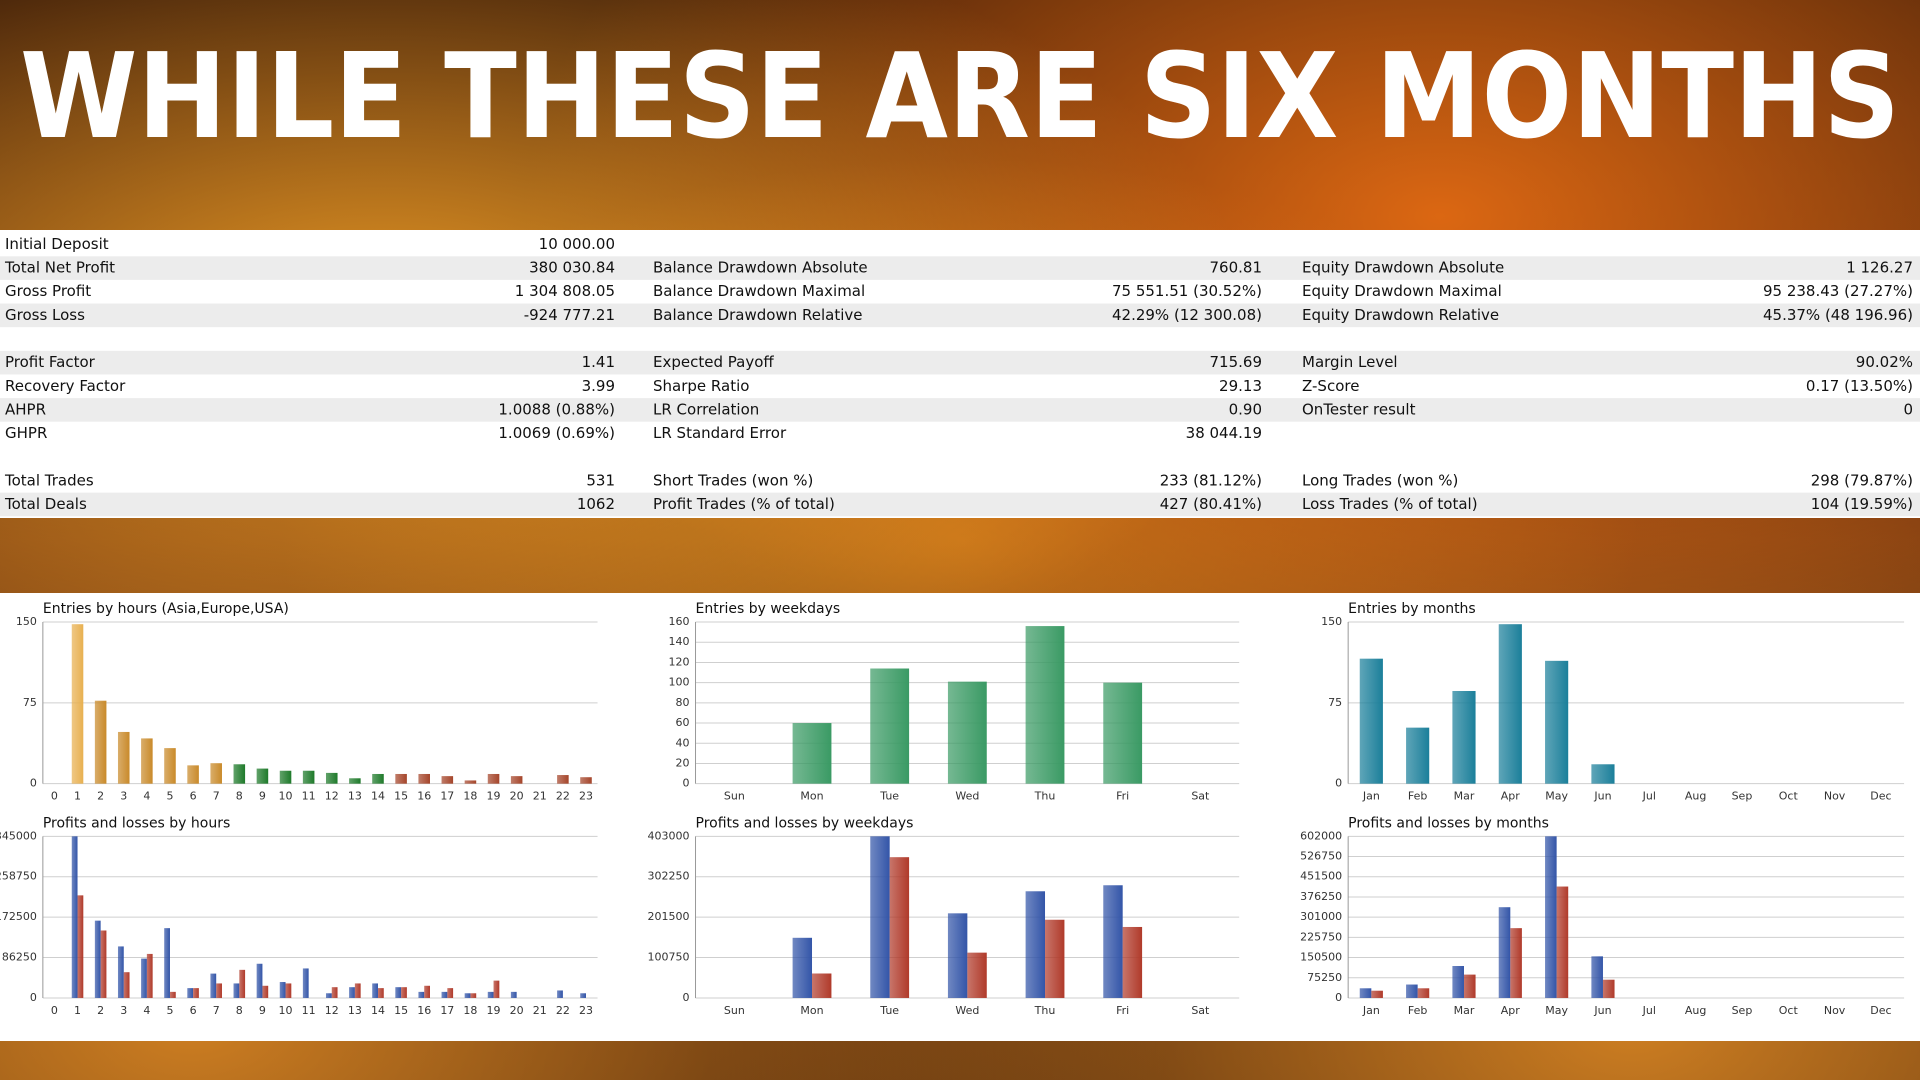 This screenshot has height=1080, width=1920. Describe the element at coordinates (1380, 480) in the screenshot. I see `stat-label: Long Trades (won %)` at that location.